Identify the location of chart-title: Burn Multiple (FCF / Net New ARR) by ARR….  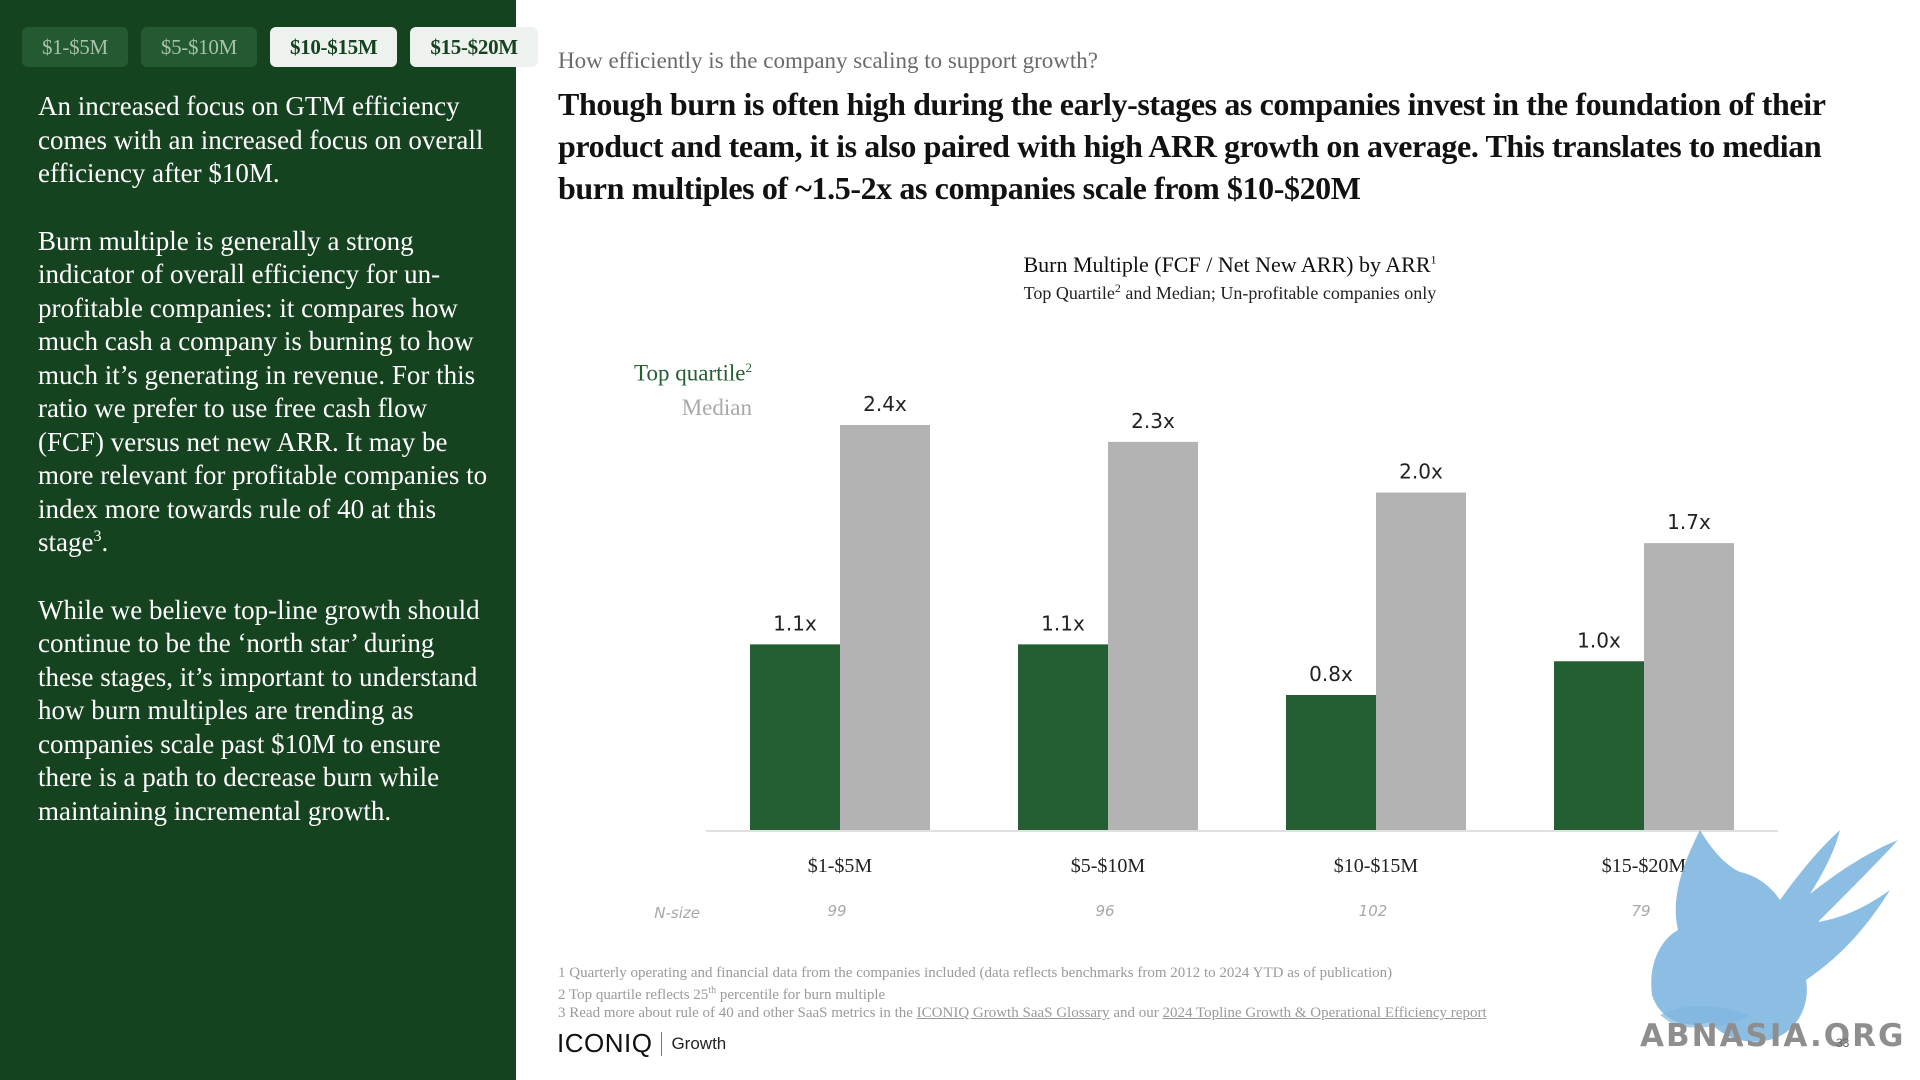
(1230, 264).